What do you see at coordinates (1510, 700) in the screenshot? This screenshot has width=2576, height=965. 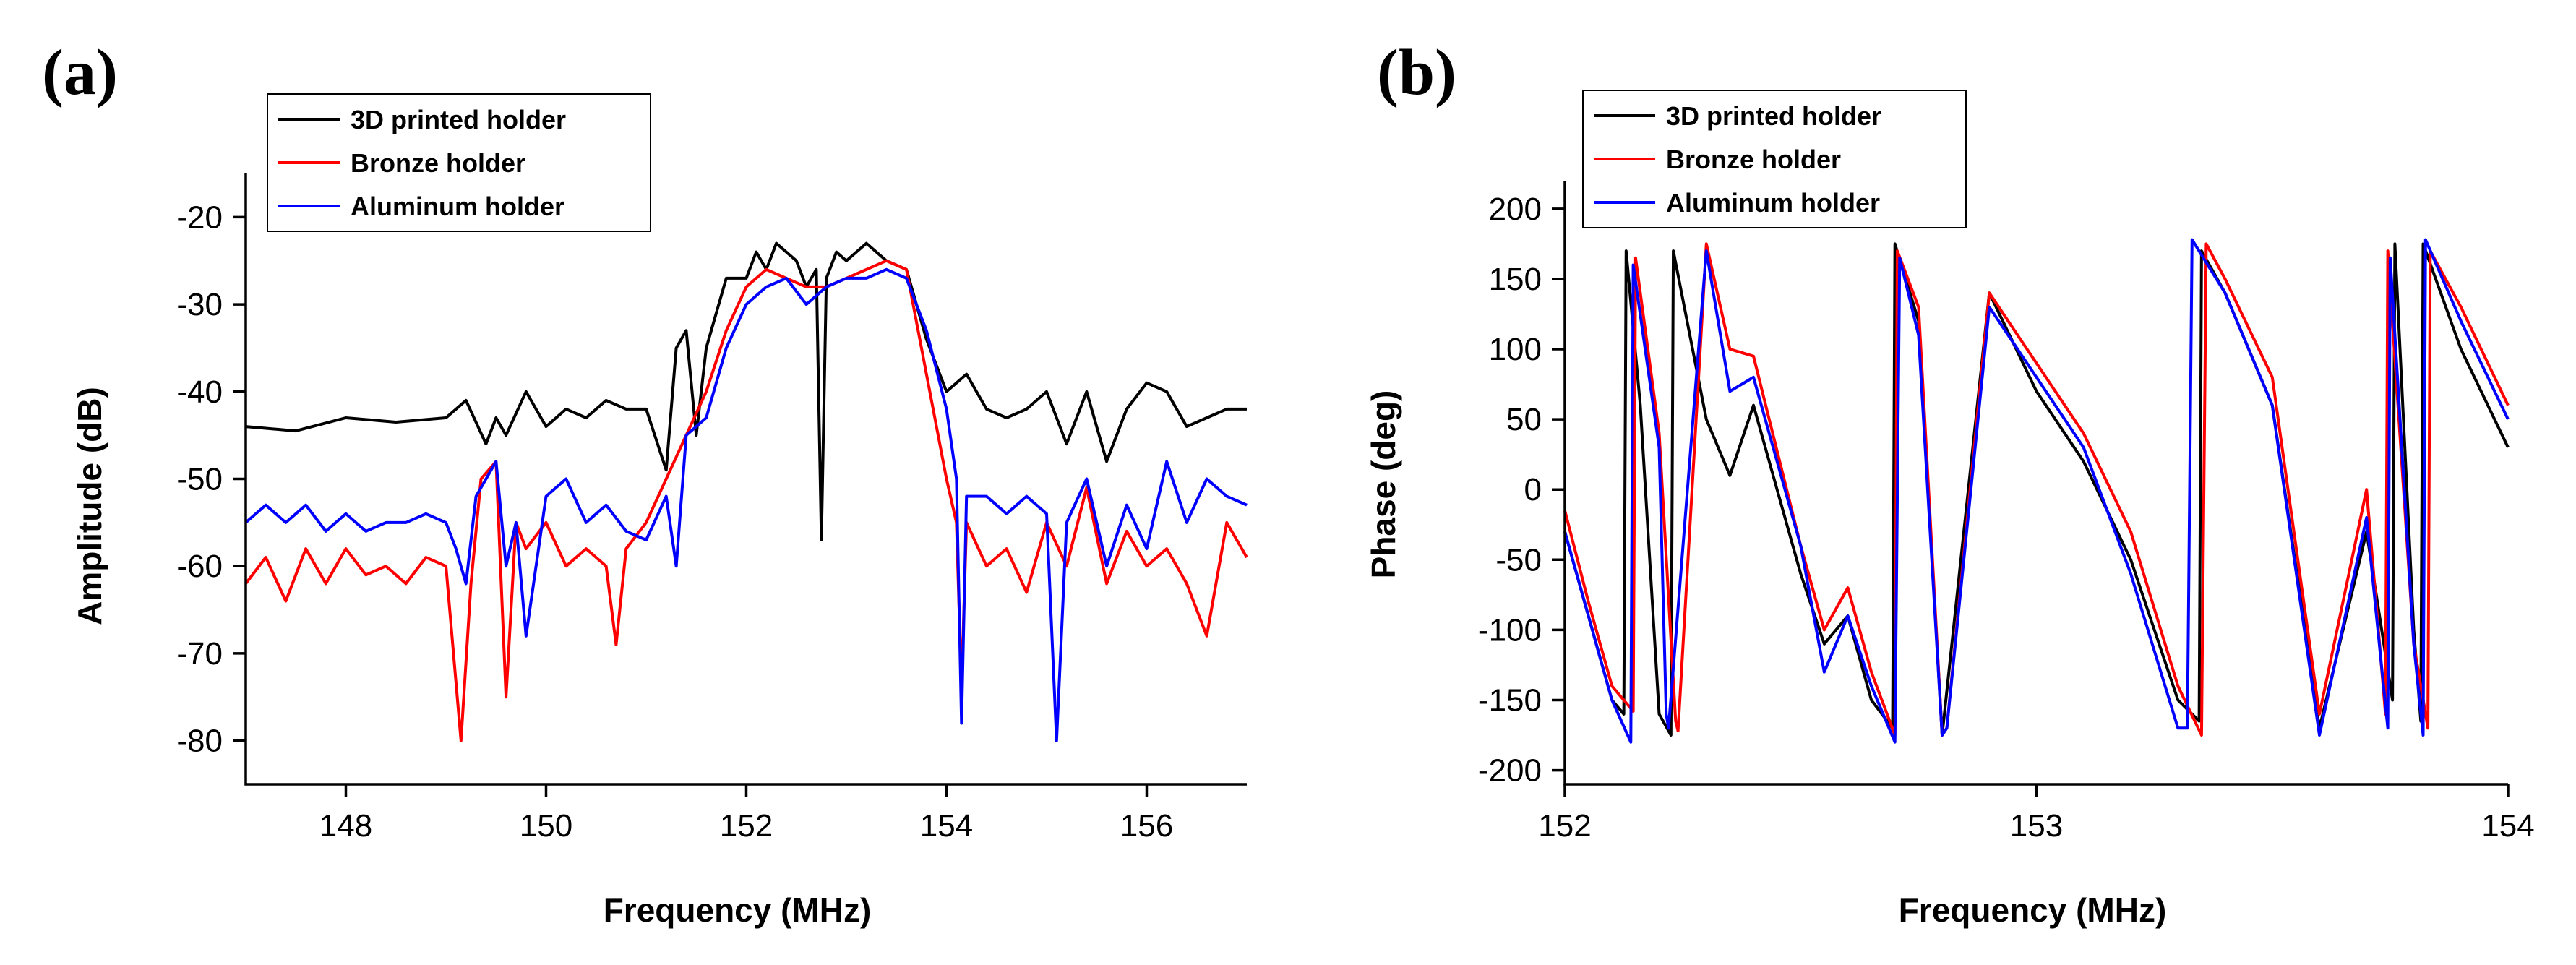 I see `y-tick-label-b-7: -150` at bounding box center [1510, 700].